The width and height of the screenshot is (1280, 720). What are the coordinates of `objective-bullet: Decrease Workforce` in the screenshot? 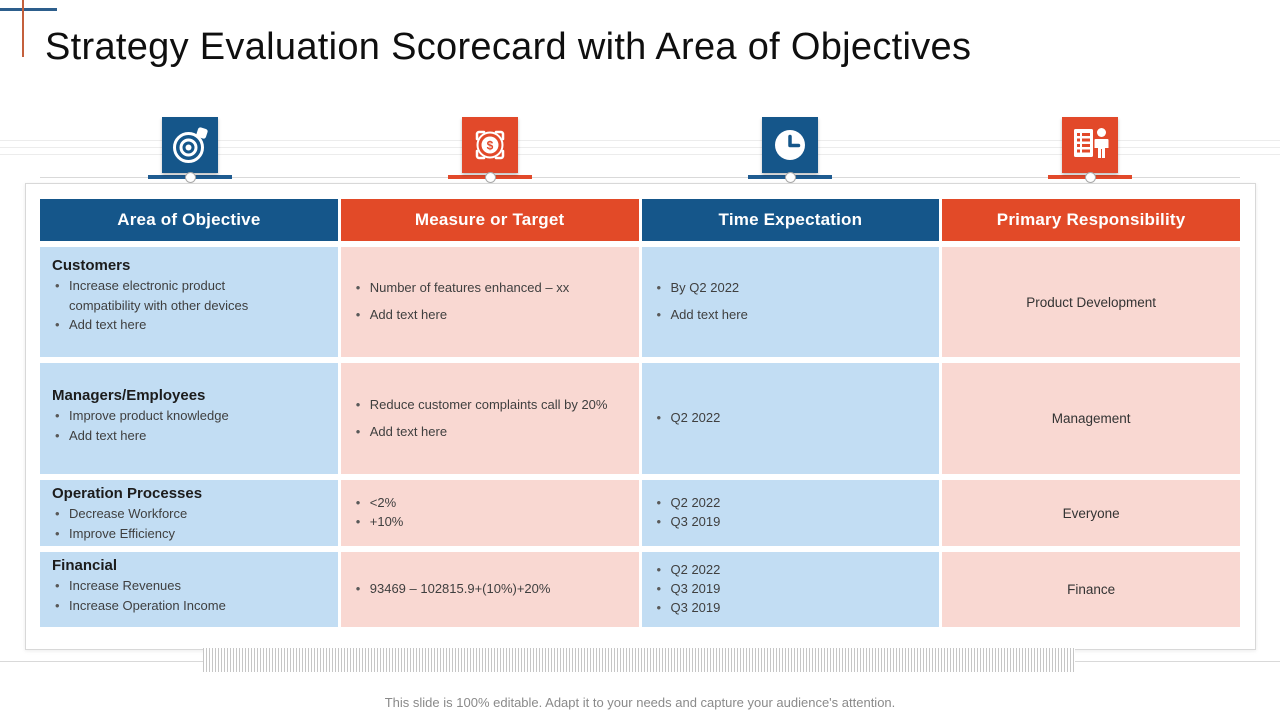 It's located at (167, 514).